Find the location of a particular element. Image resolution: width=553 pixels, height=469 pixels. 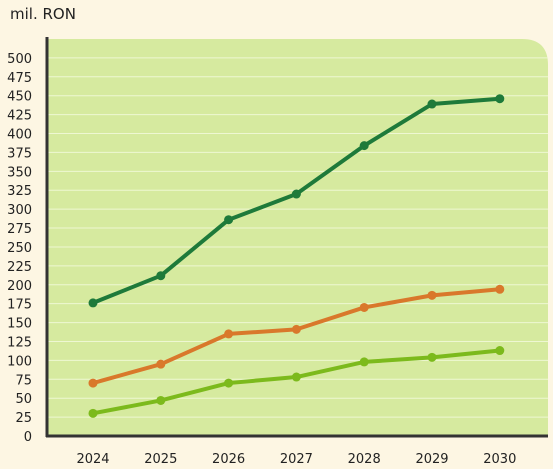

data-point-1-2028 is located at coordinates (364, 307).